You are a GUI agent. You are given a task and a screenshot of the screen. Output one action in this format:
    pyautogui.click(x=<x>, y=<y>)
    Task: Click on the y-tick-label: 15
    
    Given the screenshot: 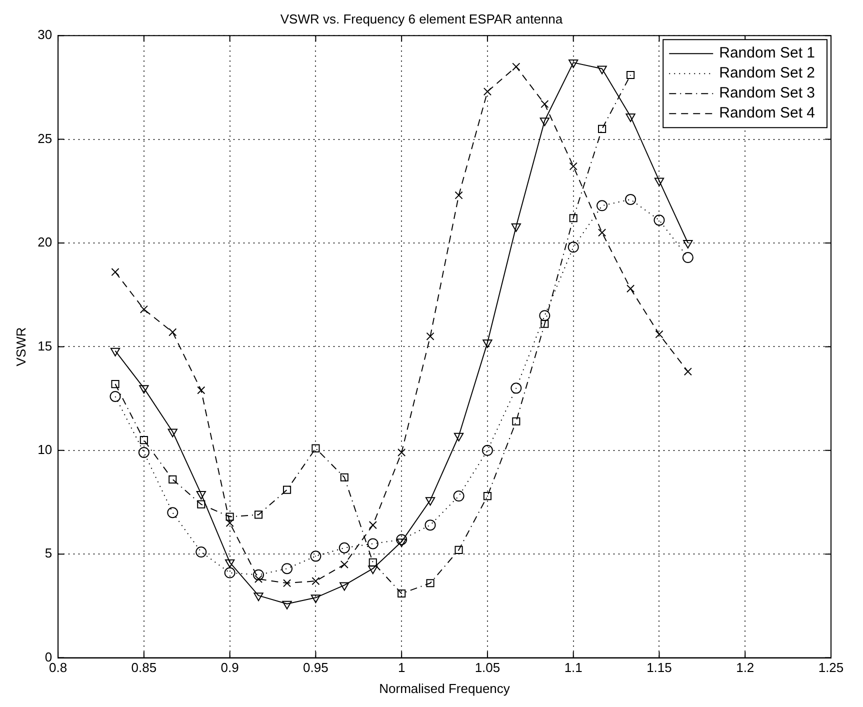 What is the action you would take?
    pyautogui.click(x=45, y=346)
    